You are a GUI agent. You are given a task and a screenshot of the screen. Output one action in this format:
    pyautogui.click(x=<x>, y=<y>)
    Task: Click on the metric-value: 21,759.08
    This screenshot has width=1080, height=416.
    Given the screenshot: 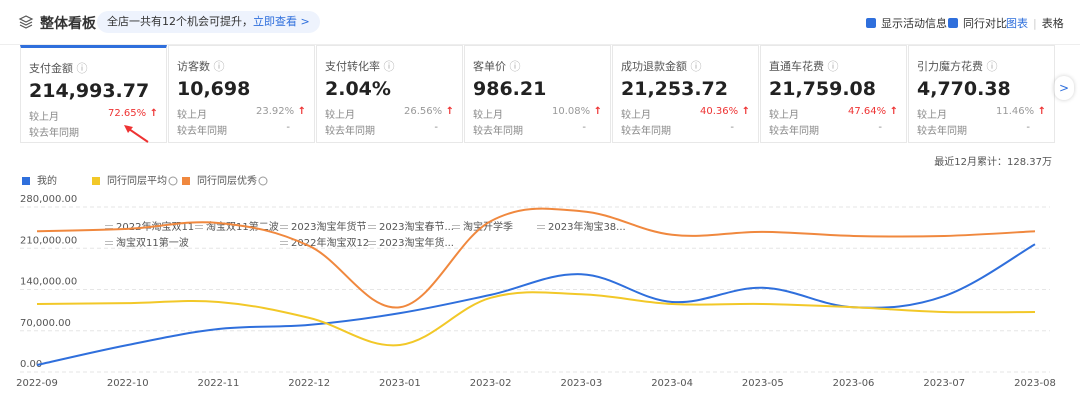 What is the action you would take?
    pyautogui.click(x=822, y=89)
    